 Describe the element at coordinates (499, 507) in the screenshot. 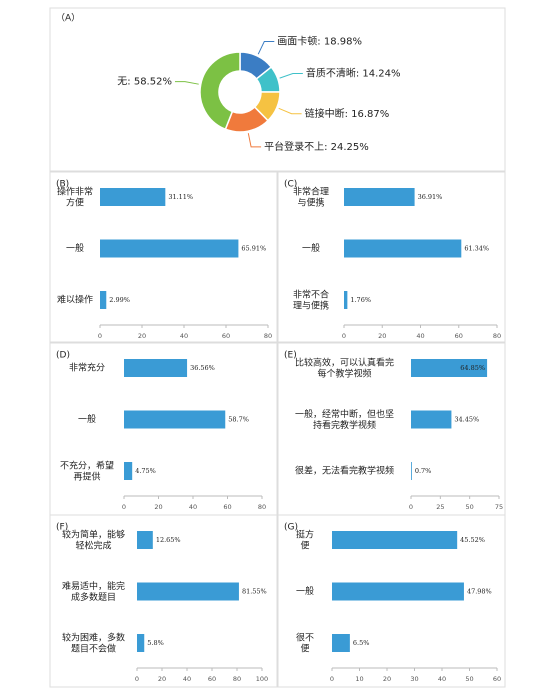

I see `x-tick-label: 75` at that location.